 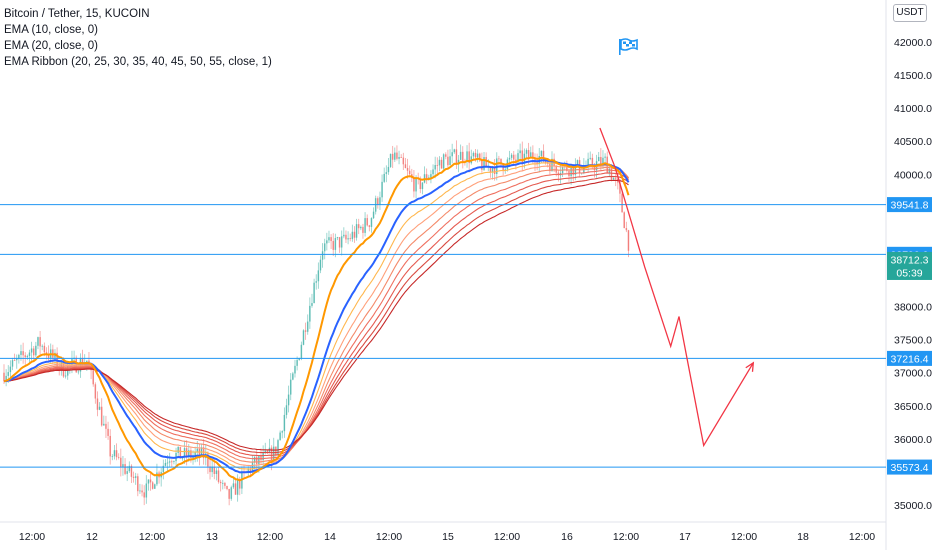 What do you see at coordinates (909, 273) in the screenshot?
I see `countdown-label: 05:39` at bounding box center [909, 273].